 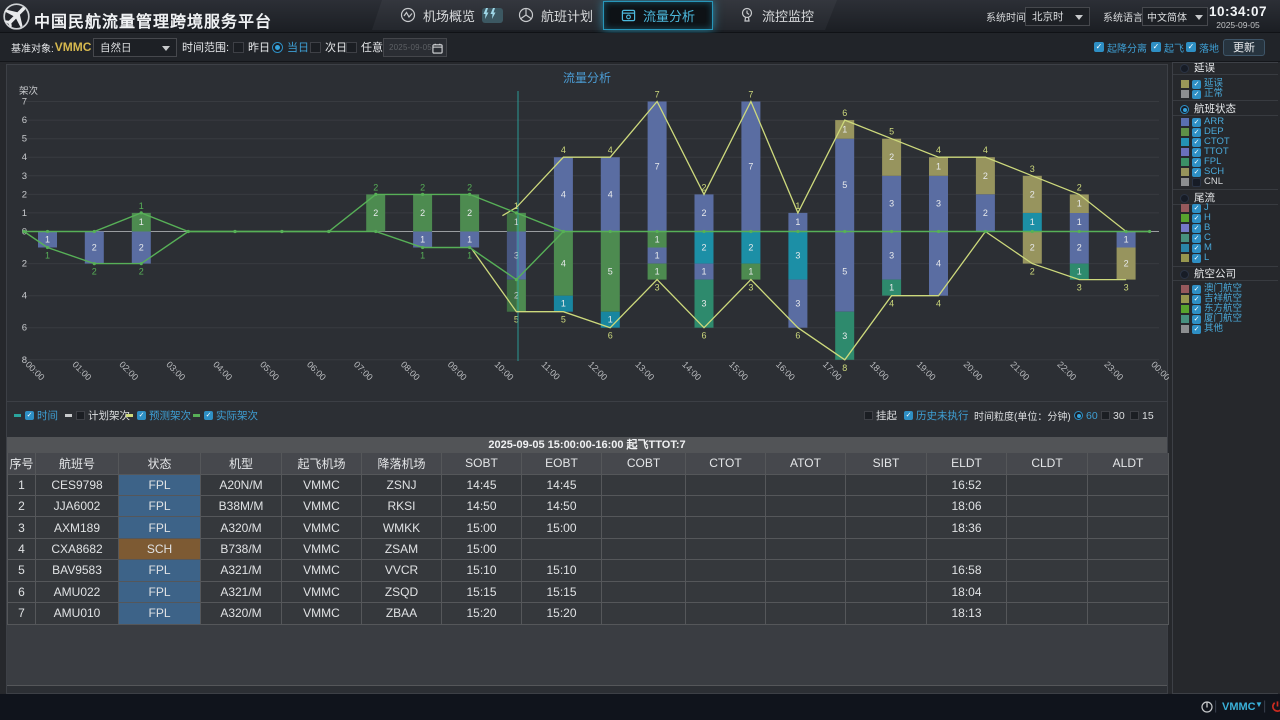 I want to click on svg-text: 10:00, so click(x=504, y=370).